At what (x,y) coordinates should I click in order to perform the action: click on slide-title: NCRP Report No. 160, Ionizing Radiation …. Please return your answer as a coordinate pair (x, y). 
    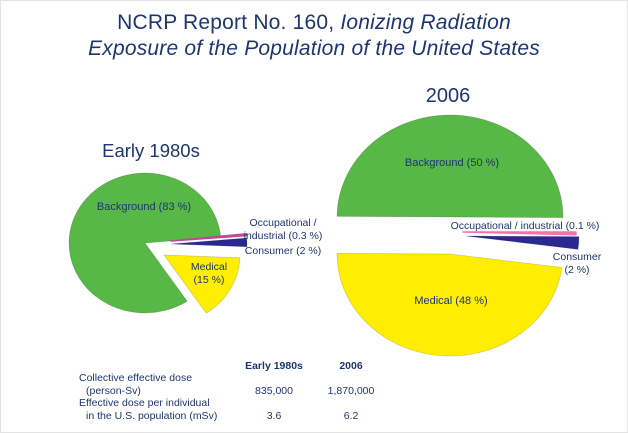
    Looking at the image, I should click on (314, 36).